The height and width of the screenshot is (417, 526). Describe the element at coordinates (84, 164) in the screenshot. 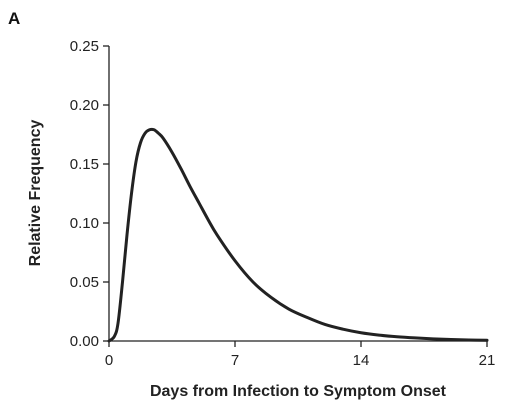

I see `y-tick-label: 0.15` at that location.